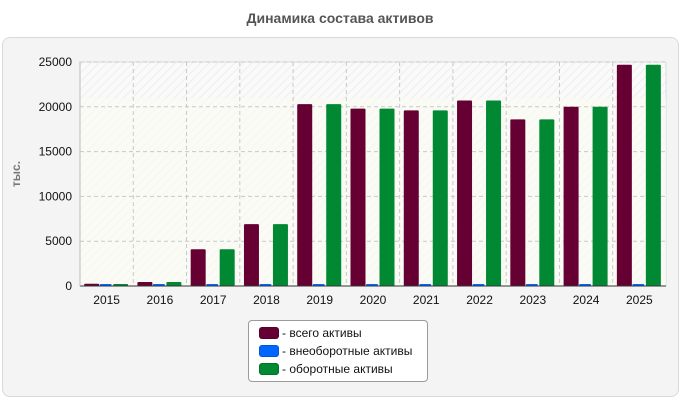 Image resolution: width=680 pixels, height=400 pixels. What do you see at coordinates (269, 351) in the screenshot?
I see `legend-swatch-noncurrent` at bounding box center [269, 351].